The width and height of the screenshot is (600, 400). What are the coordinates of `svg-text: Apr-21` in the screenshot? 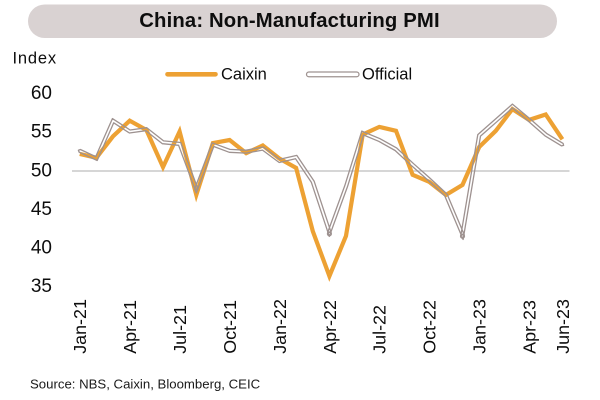 It's located at (130, 327).